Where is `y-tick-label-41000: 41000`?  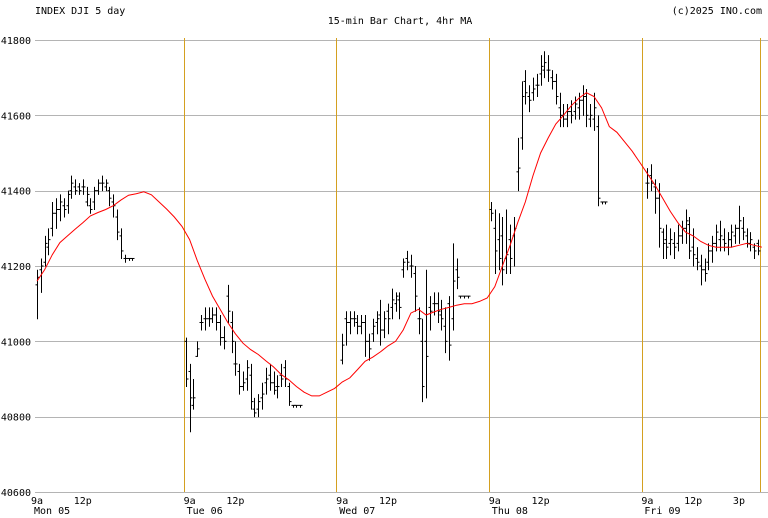 y-tick-label-41000: 41000 is located at coordinates (16, 342).